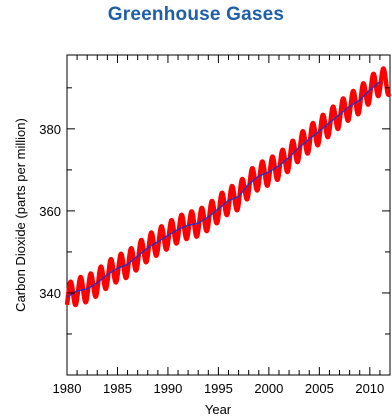 The width and height of the screenshot is (392, 419). I want to click on x-tick-label: 2000, so click(268, 388).